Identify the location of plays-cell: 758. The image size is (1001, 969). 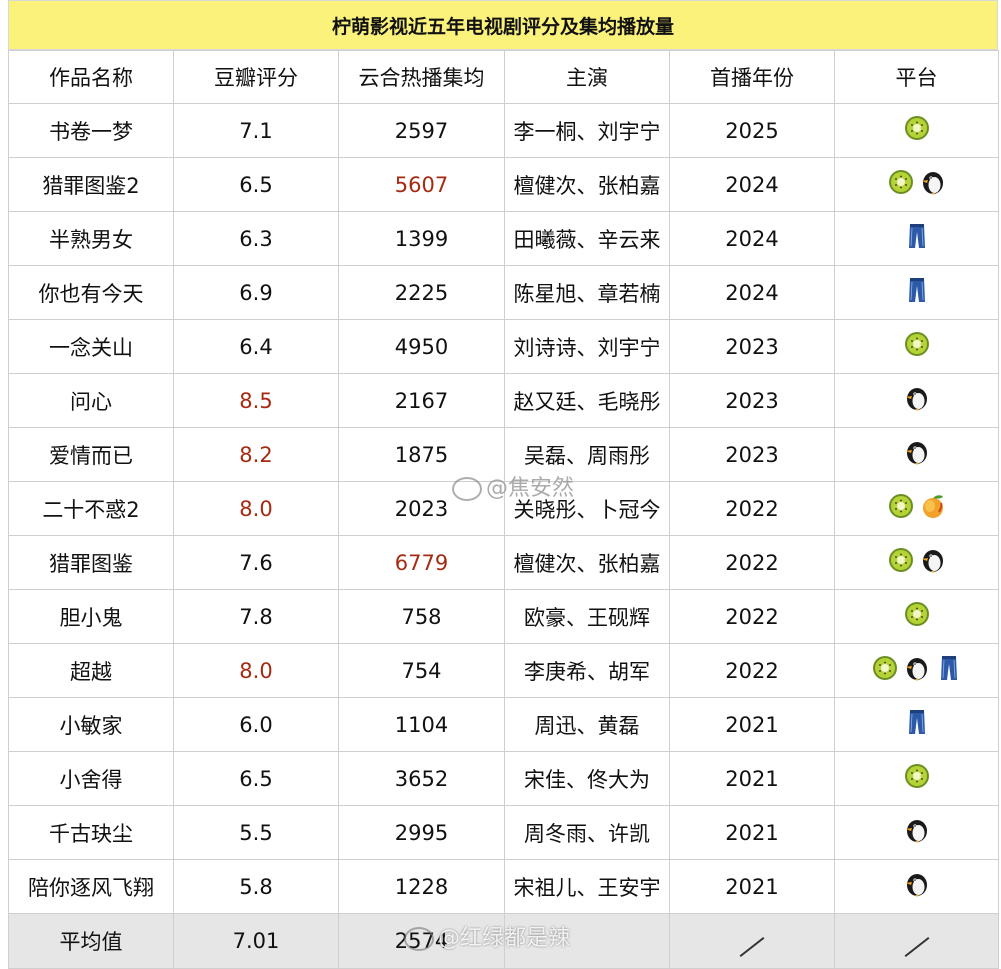
(421, 616).